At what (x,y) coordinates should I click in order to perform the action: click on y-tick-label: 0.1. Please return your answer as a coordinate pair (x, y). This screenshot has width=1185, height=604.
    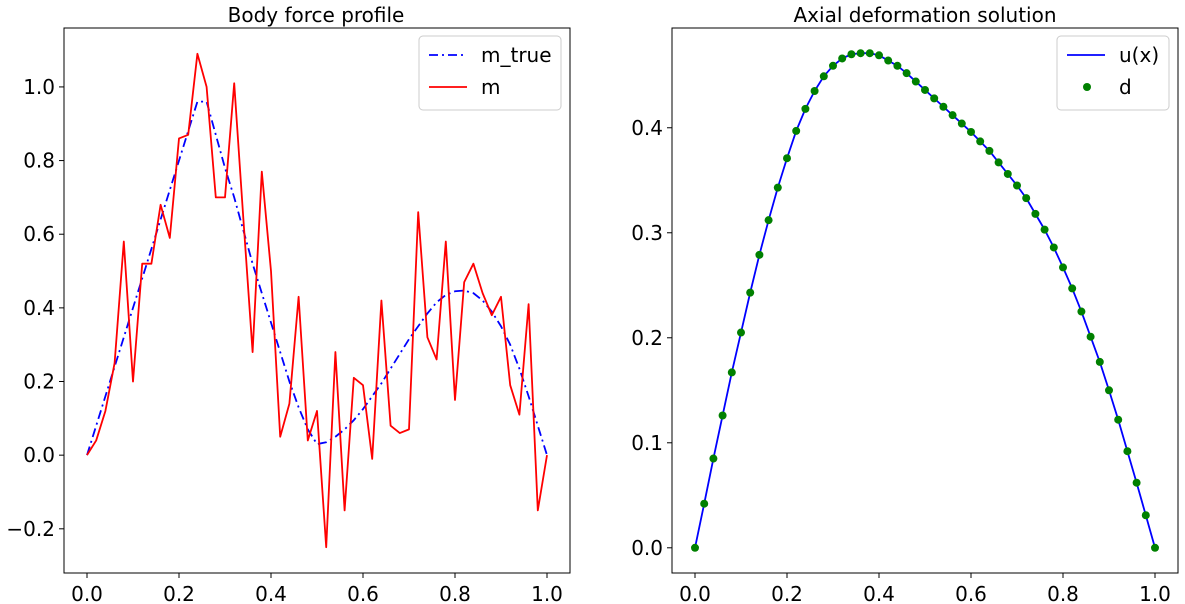
    Looking at the image, I should click on (647, 443).